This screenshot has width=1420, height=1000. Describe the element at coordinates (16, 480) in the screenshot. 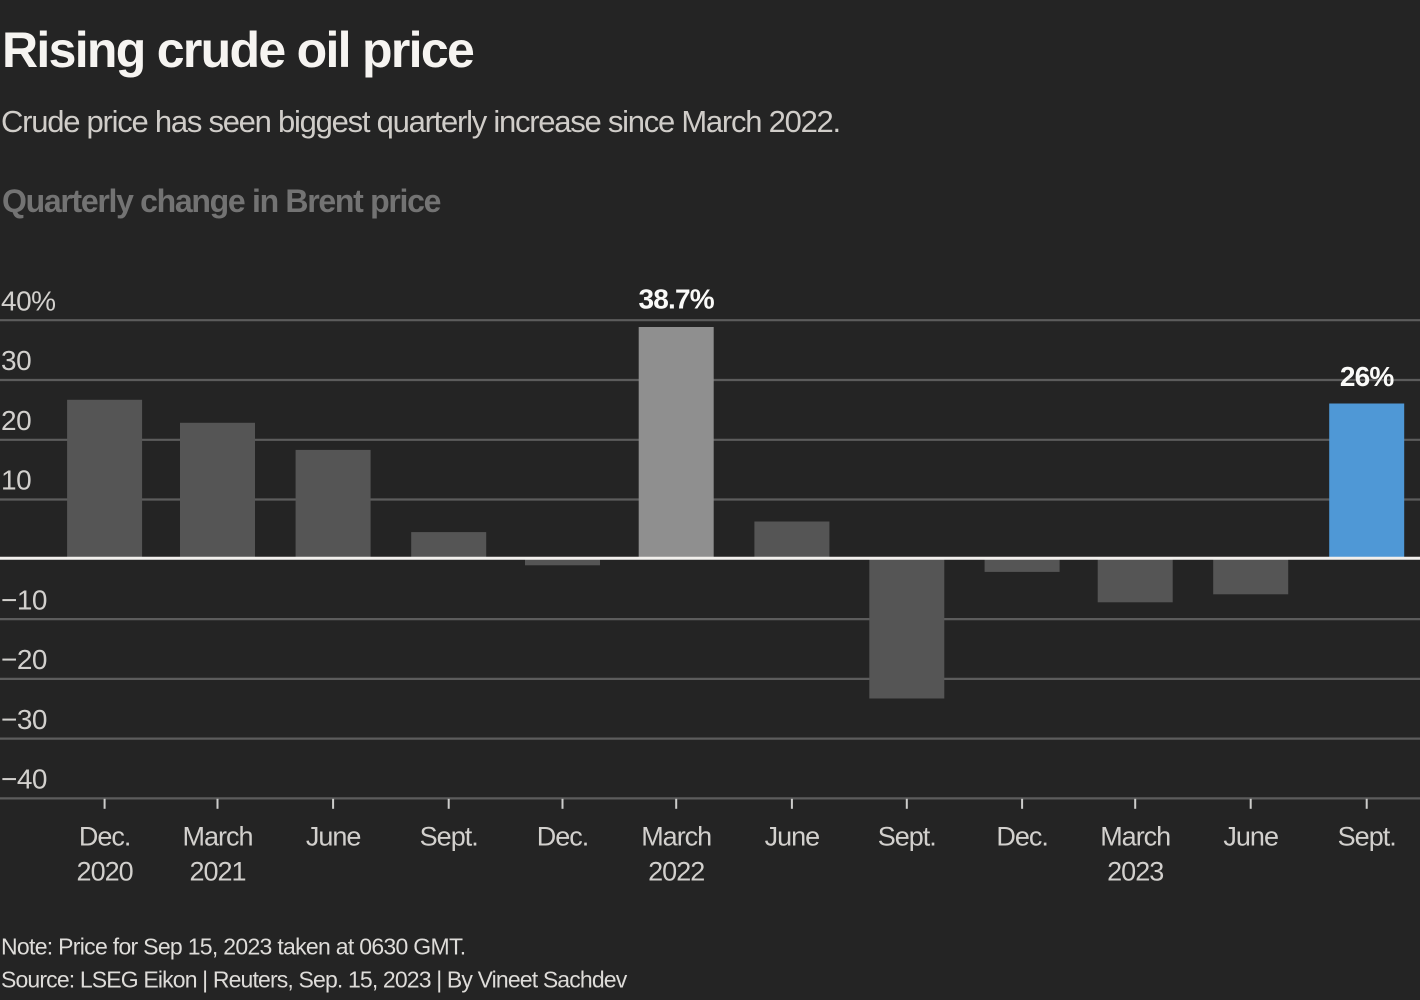

I see `svg-text: 10` at that location.